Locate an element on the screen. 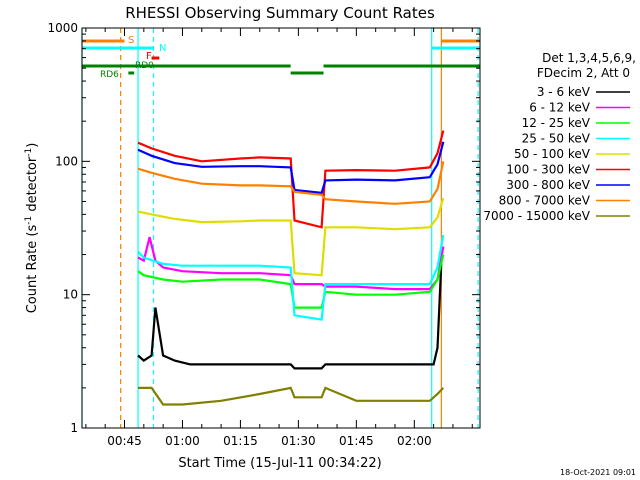 The height and width of the screenshot is (480, 640). x-tick-label-4: 01:45 is located at coordinates (356, 441).